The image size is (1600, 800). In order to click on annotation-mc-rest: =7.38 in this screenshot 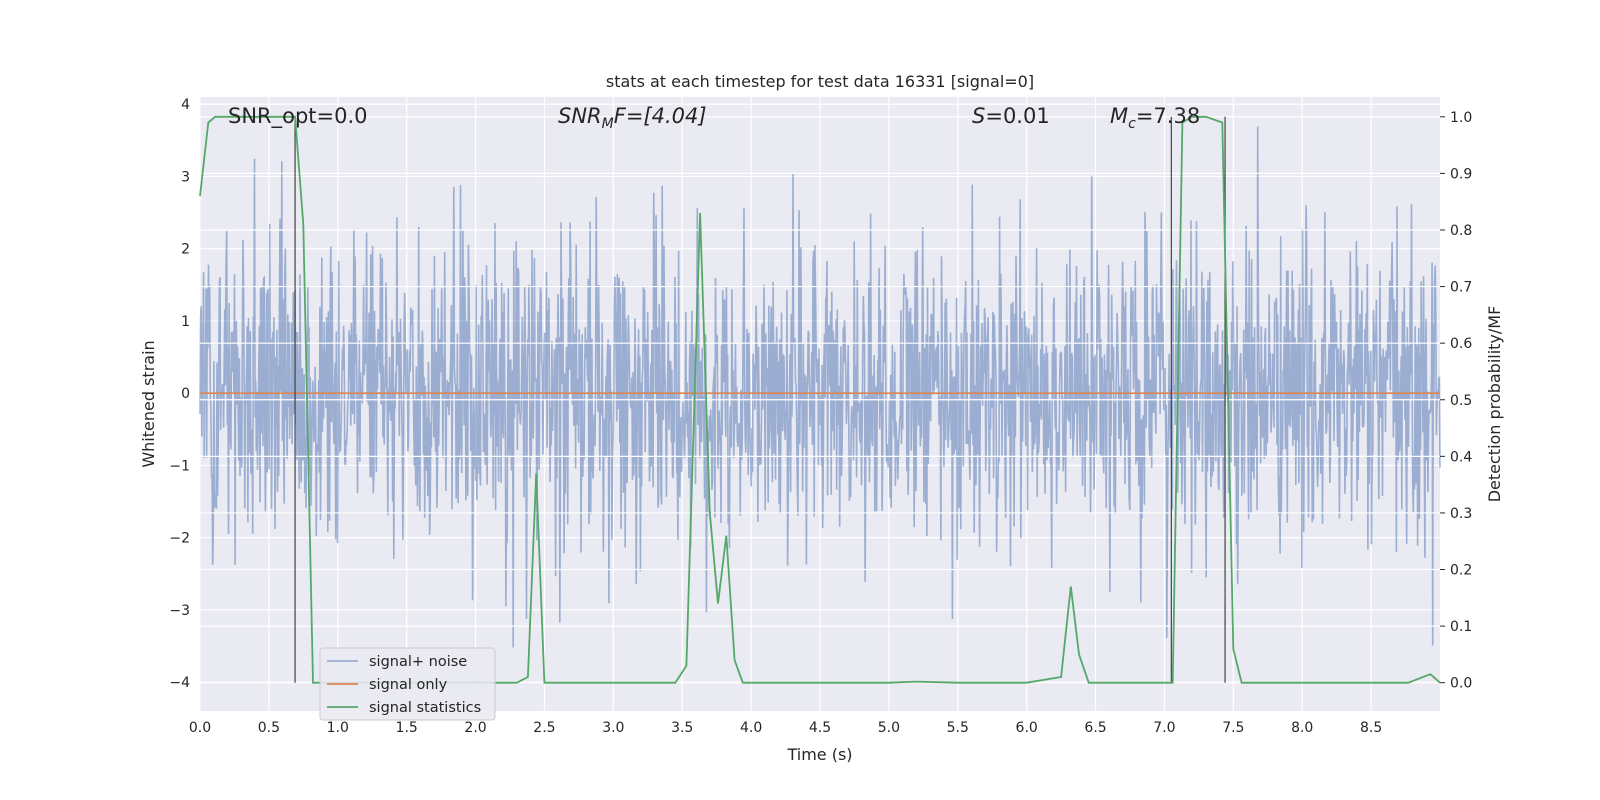, I will do `click(1168, 116)`.